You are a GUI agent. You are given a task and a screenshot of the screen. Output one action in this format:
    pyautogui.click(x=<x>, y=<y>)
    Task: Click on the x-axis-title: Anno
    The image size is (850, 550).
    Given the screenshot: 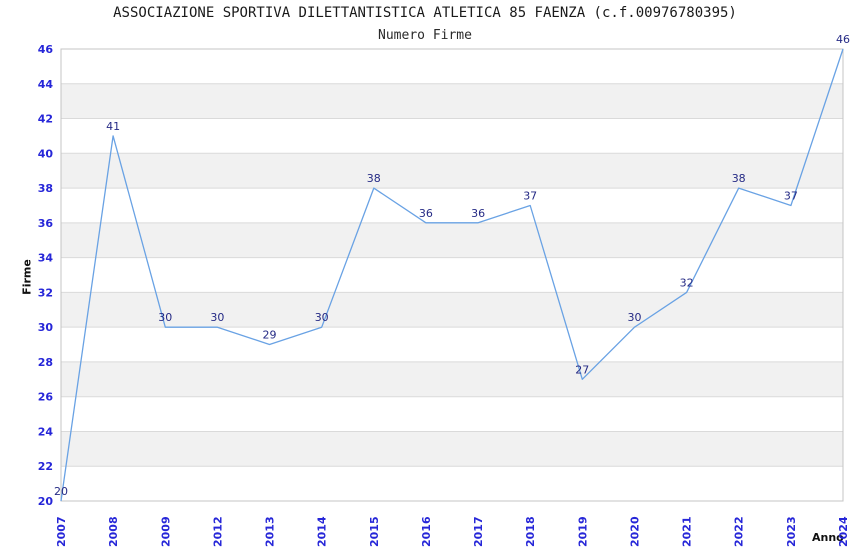 What is the action you would take?
    pyautogui.click(x=828, y=537)
    